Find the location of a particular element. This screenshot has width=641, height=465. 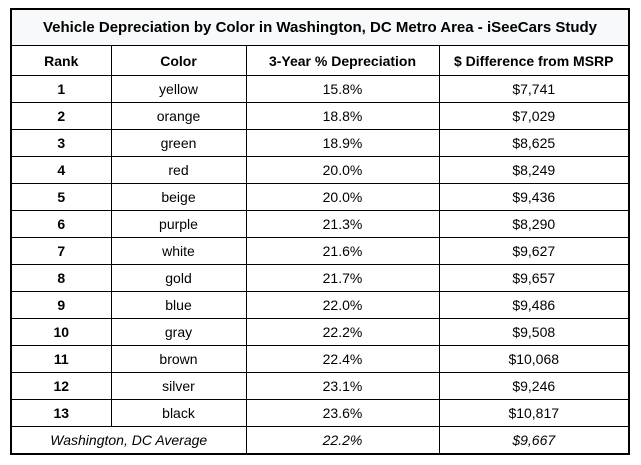

table-row: 12 silver 23.1% $9,246 is located at coordinates (320, 386).